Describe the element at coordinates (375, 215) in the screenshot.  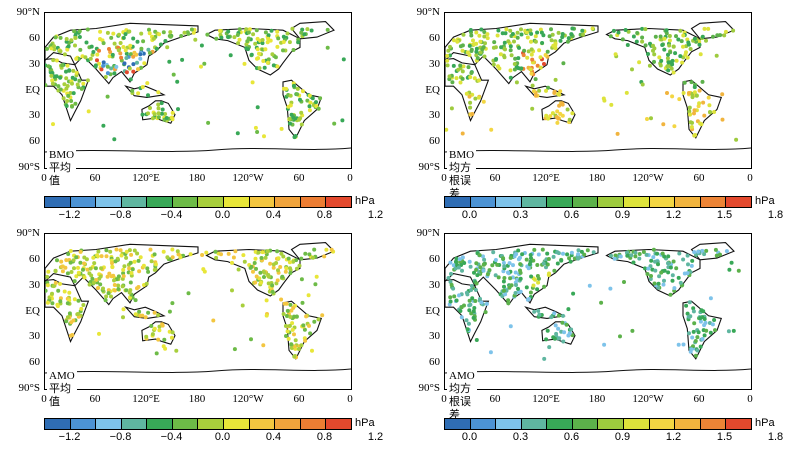
I see `colorbar-tick-label: 1.2` at that location.